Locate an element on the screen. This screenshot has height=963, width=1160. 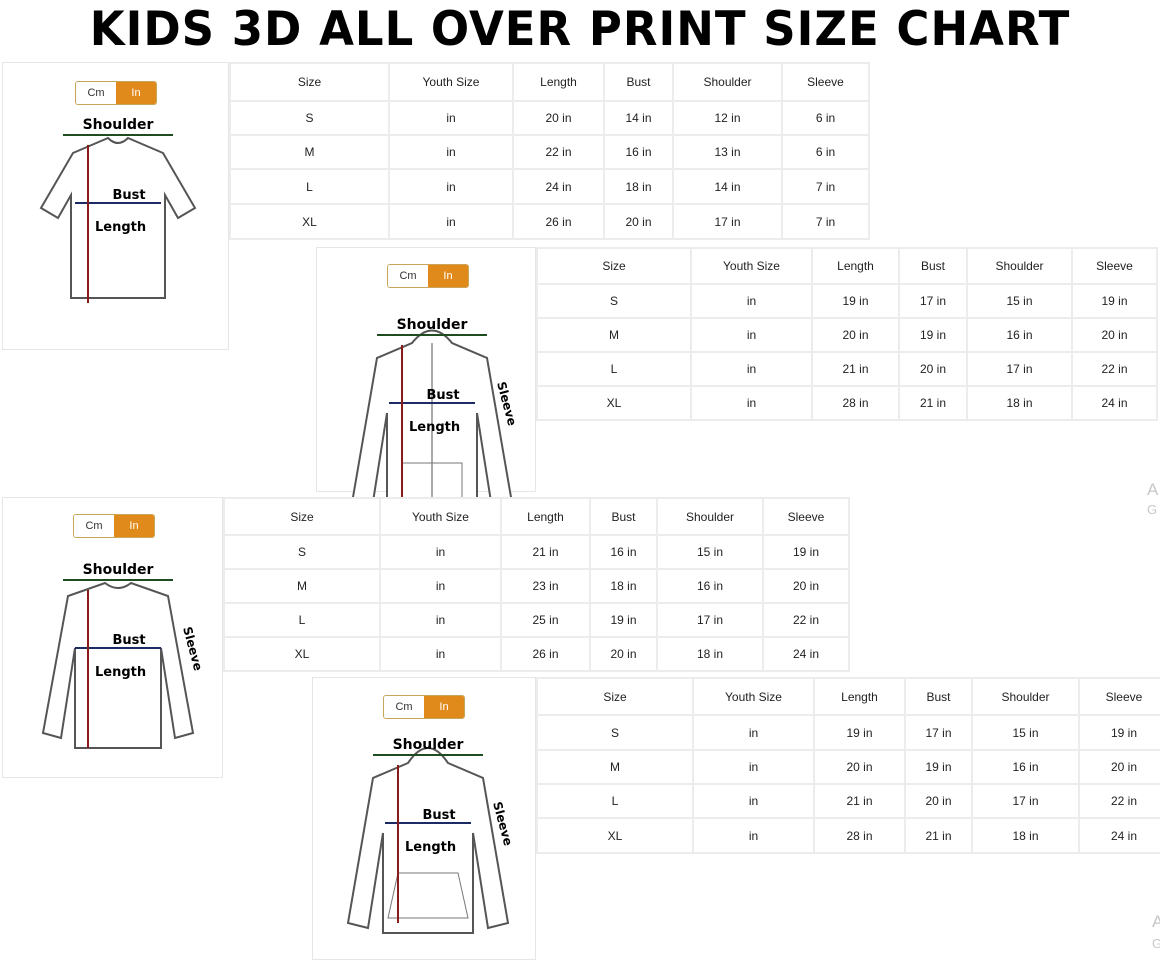
table-cell: 12 in is located at coordinates (727, 118).